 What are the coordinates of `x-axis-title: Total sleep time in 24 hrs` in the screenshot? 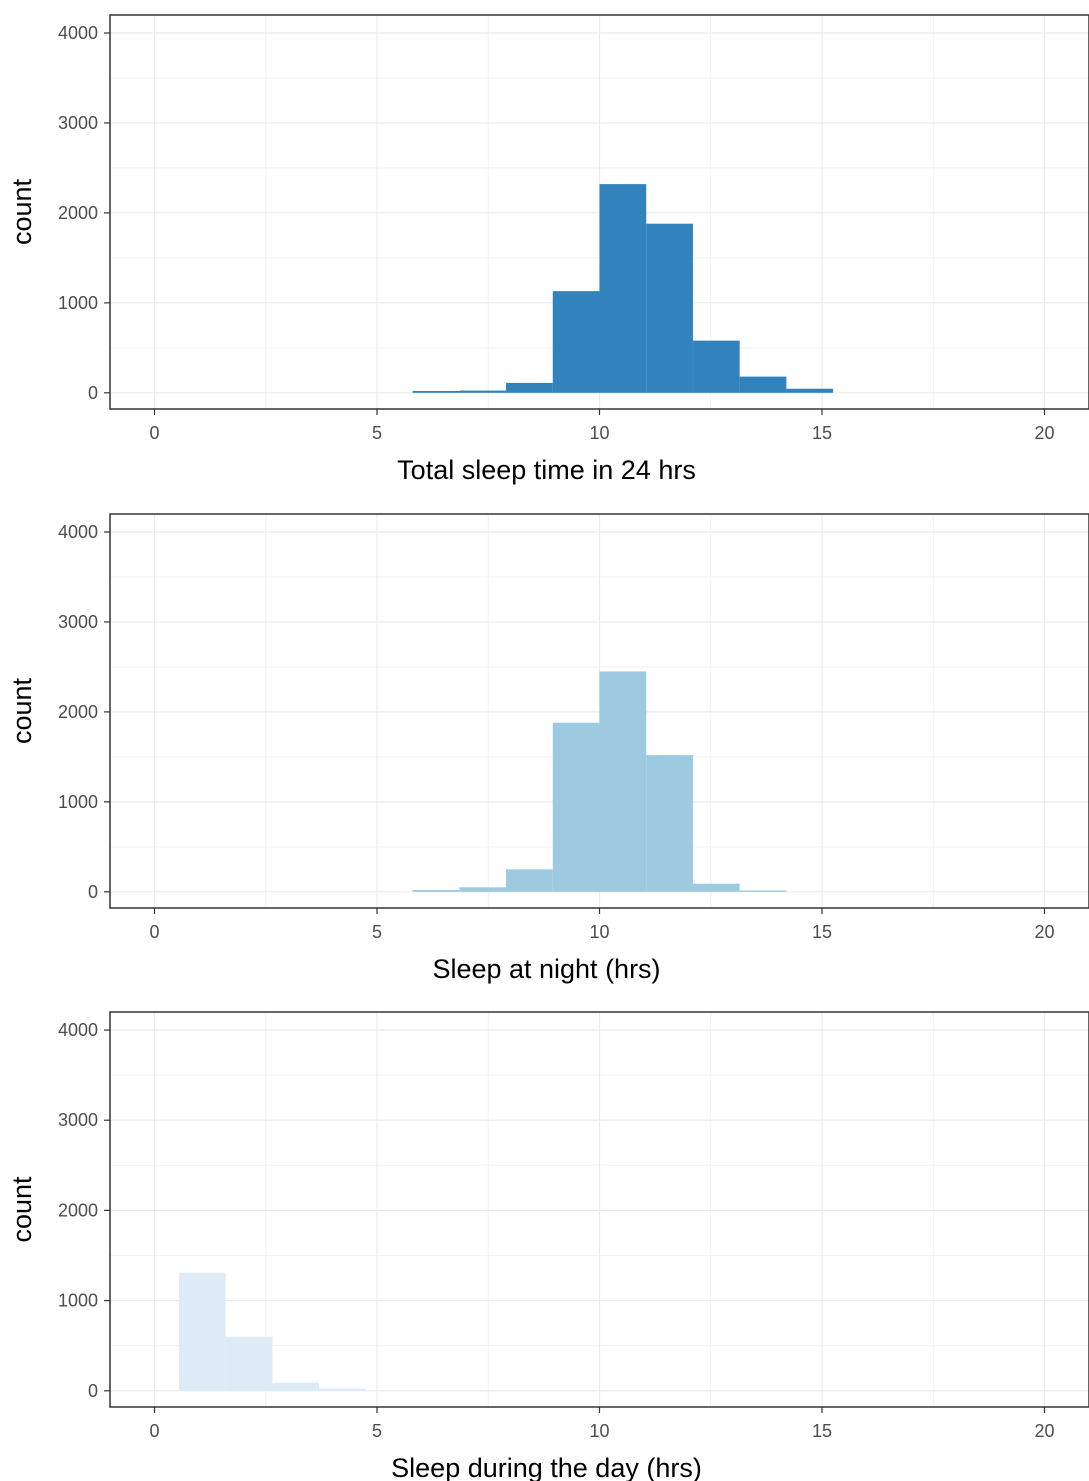 It's located at (546, 470).